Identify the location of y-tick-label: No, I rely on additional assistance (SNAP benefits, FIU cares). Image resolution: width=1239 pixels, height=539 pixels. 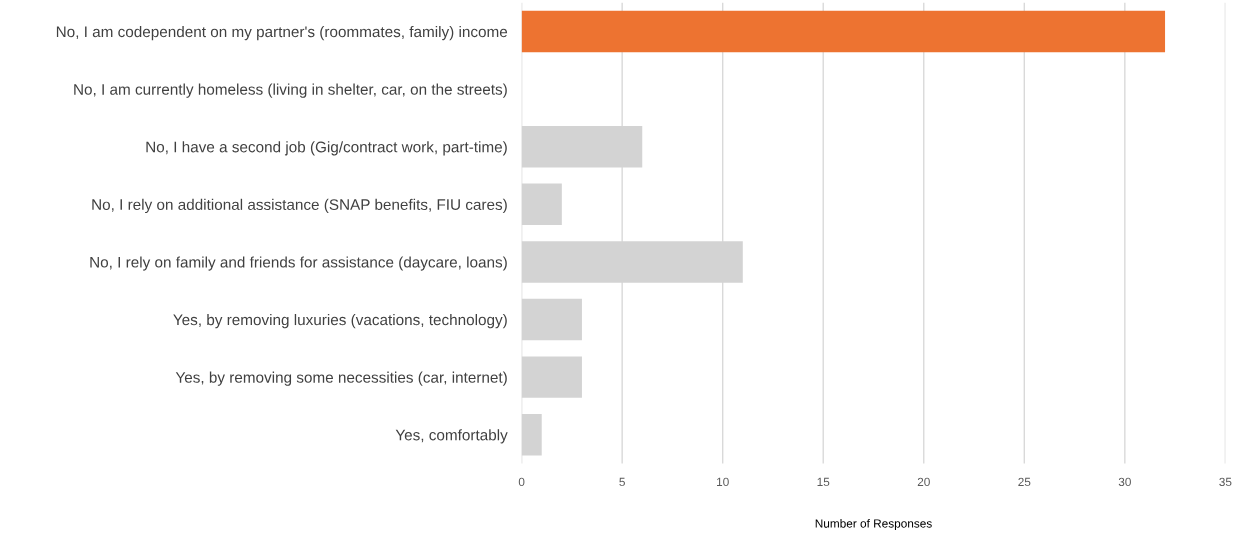
(299, 206).